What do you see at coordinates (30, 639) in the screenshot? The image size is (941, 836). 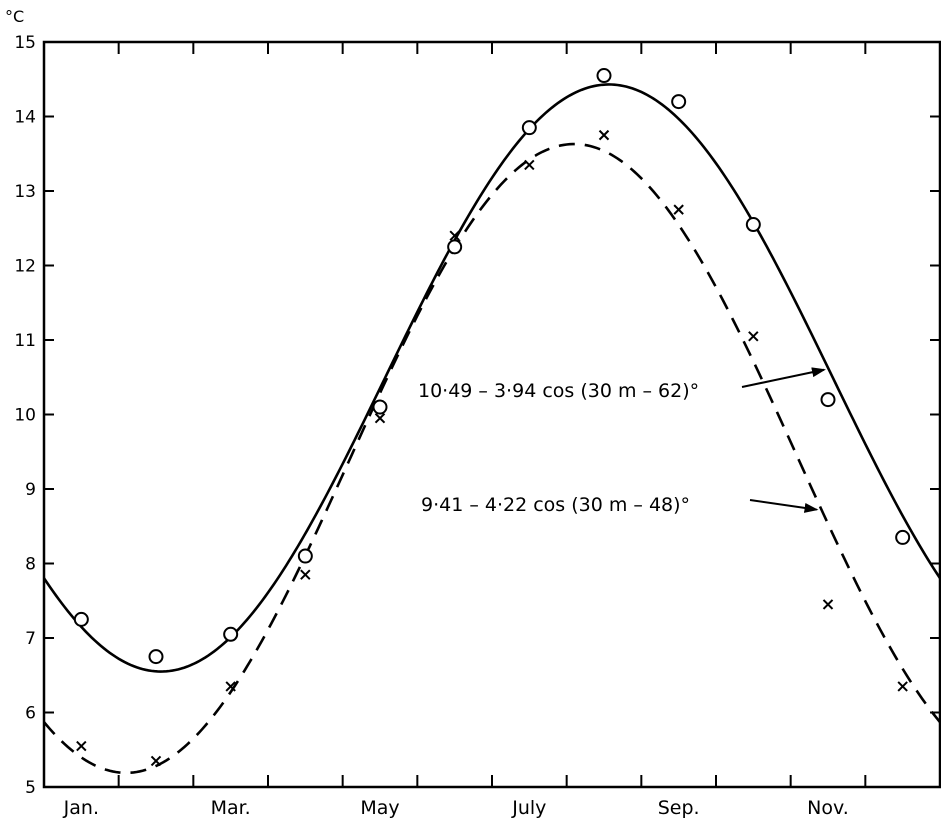 I see `y-tick-label: 7` at bounding box center [30, 639].